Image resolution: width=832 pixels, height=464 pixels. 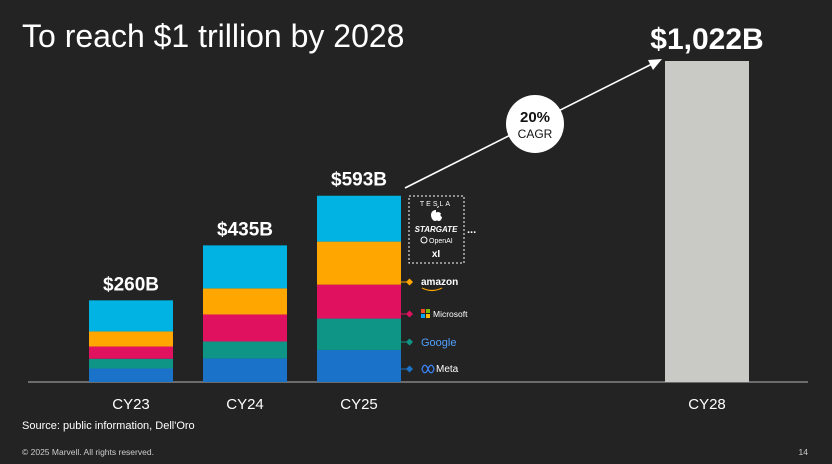 I want to click on meta-logo: Meta, so click(x=447, y=369).